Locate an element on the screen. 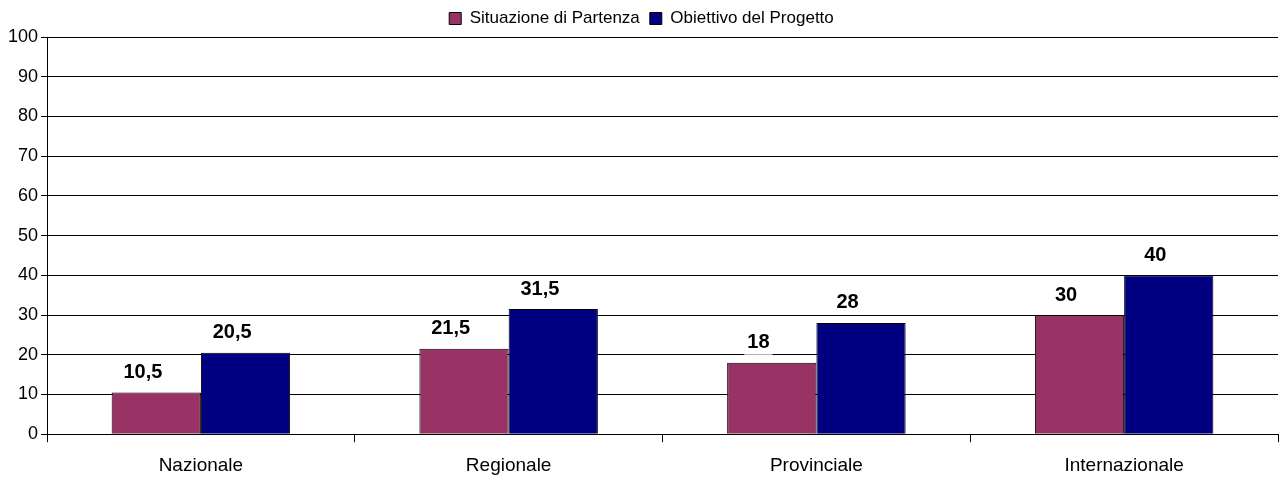  x-tick-label: Regionale is located at coordinates (508, 464).